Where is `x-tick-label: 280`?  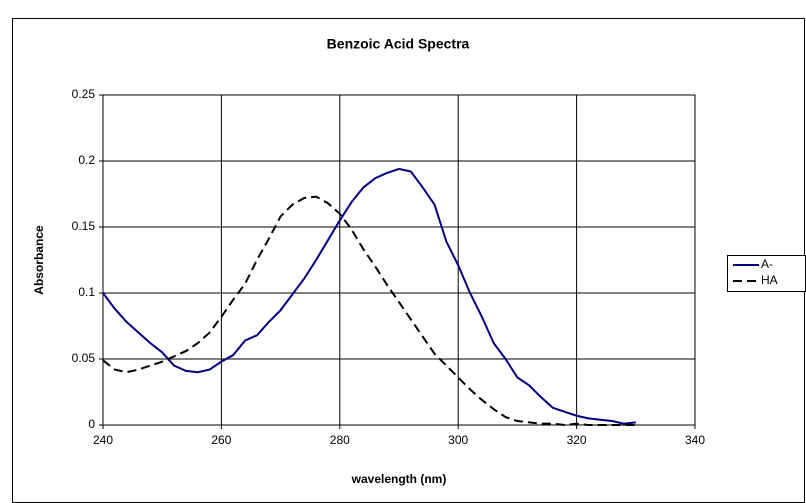 x-tick-label: 280 is located at coordinates (340, 440).